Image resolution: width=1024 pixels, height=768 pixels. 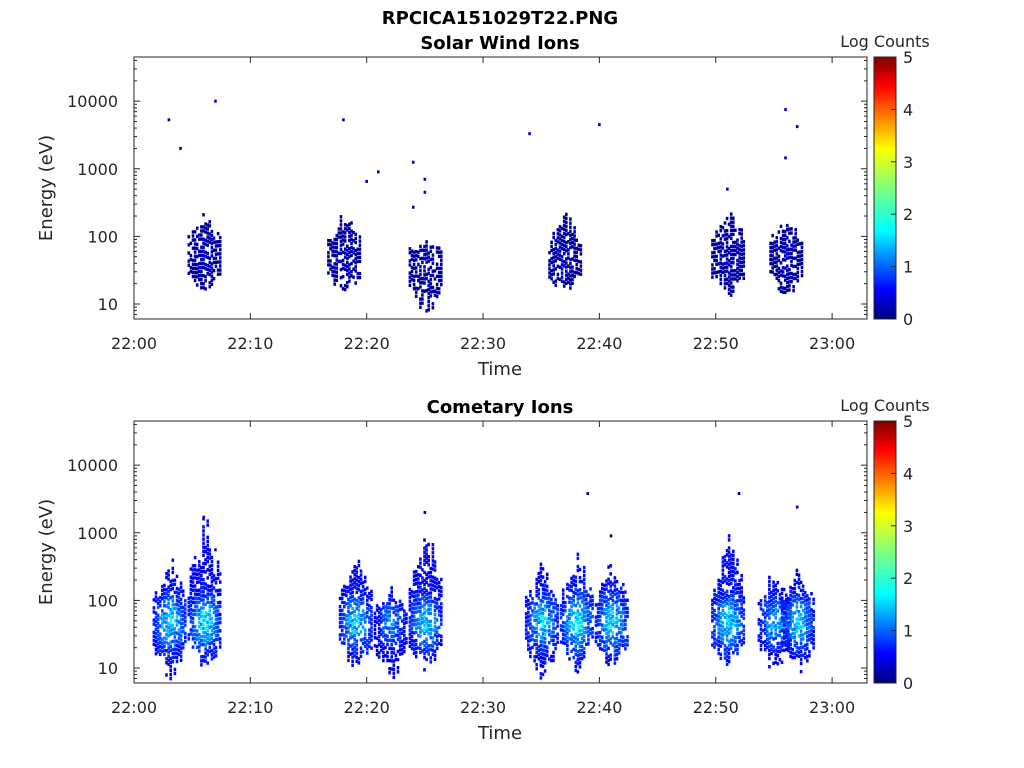 I want to click on colorbar-tick-label: 4, so click(x=908, y=473).